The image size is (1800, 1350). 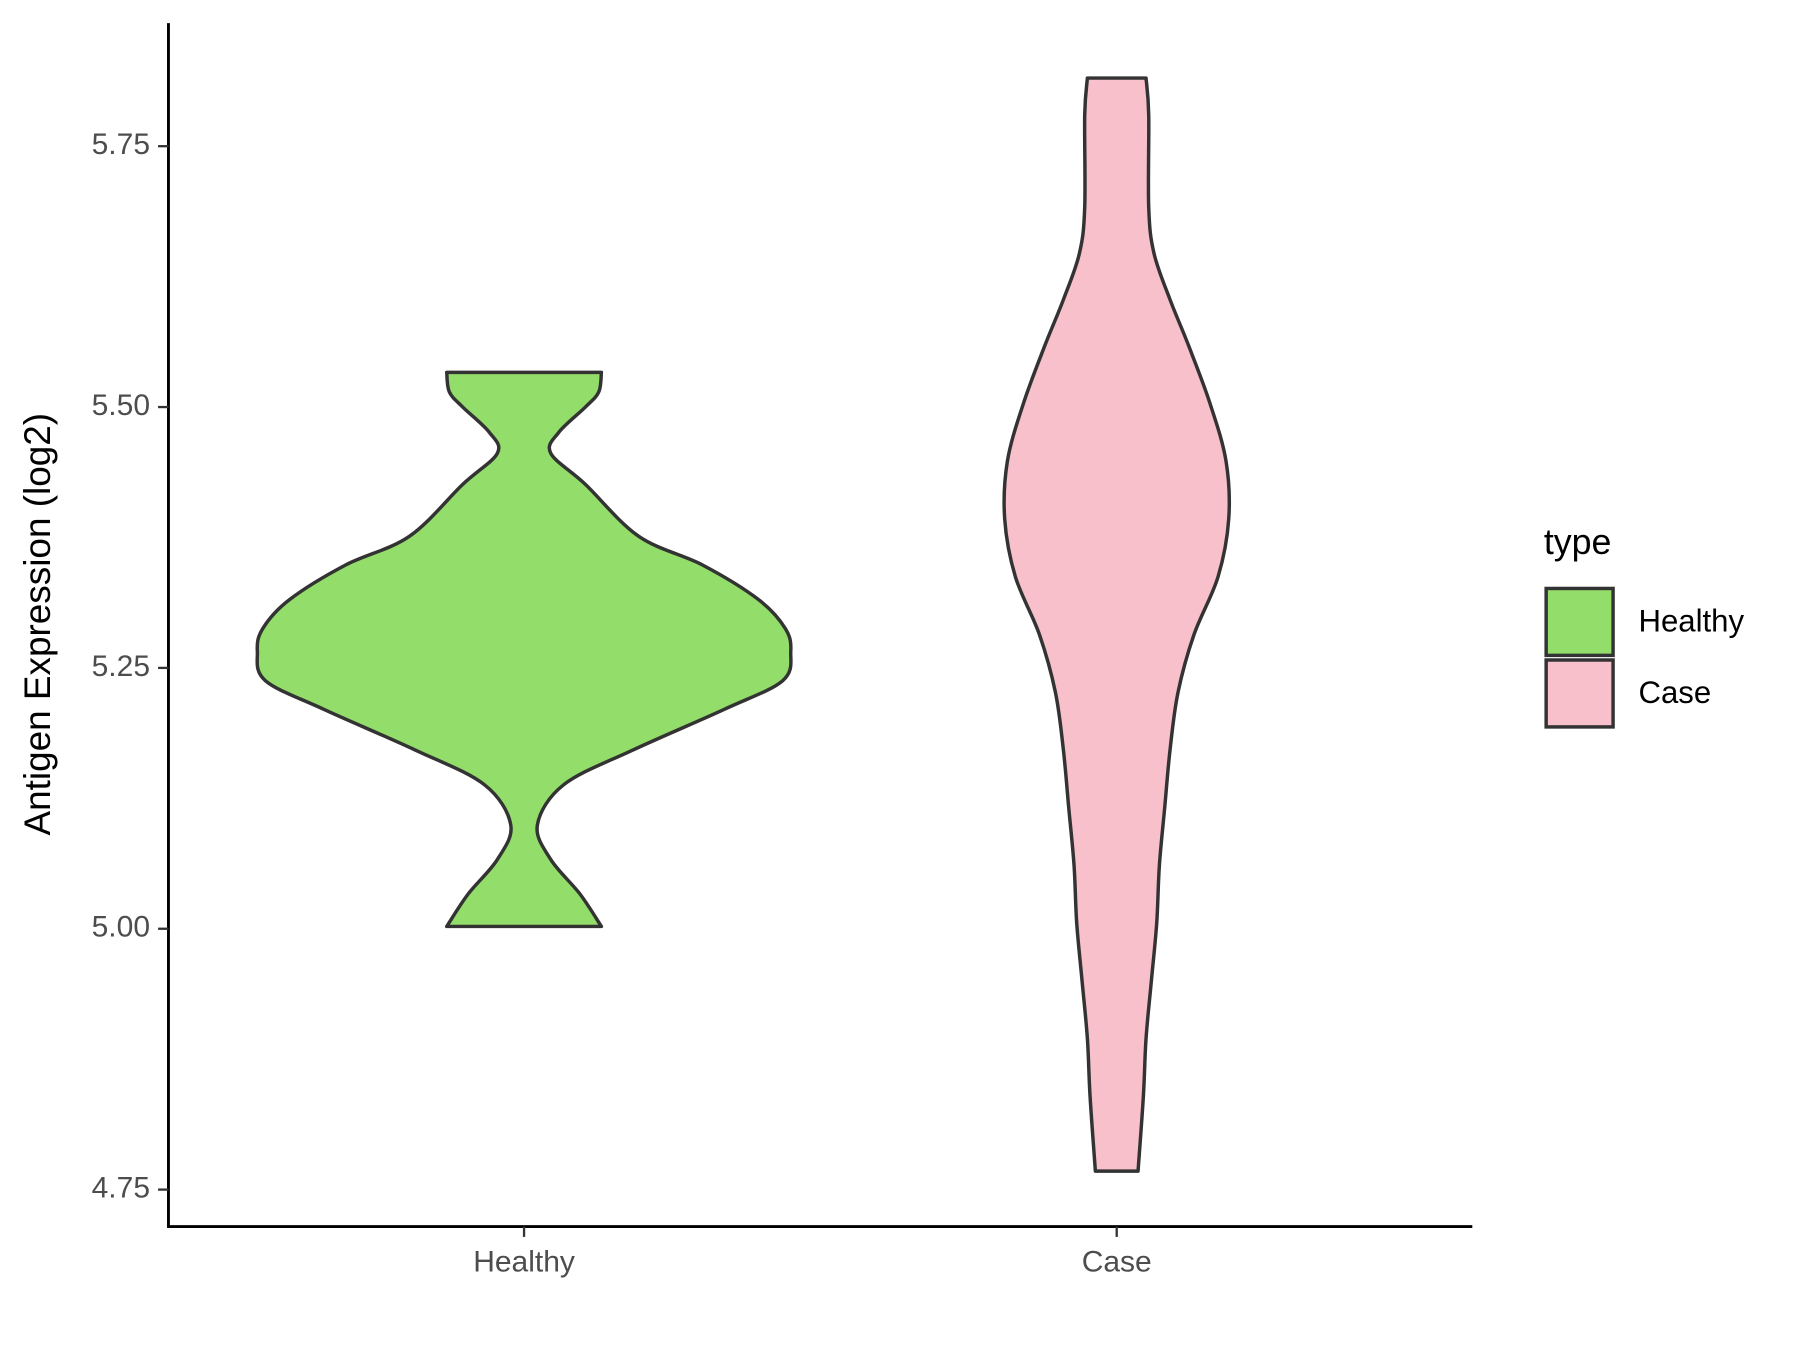 What do you see at coordinates (37, 624) in the screenshot?
I see `y-axis-label: Antigen Expression (log2)` at bounding box center [37, 624].